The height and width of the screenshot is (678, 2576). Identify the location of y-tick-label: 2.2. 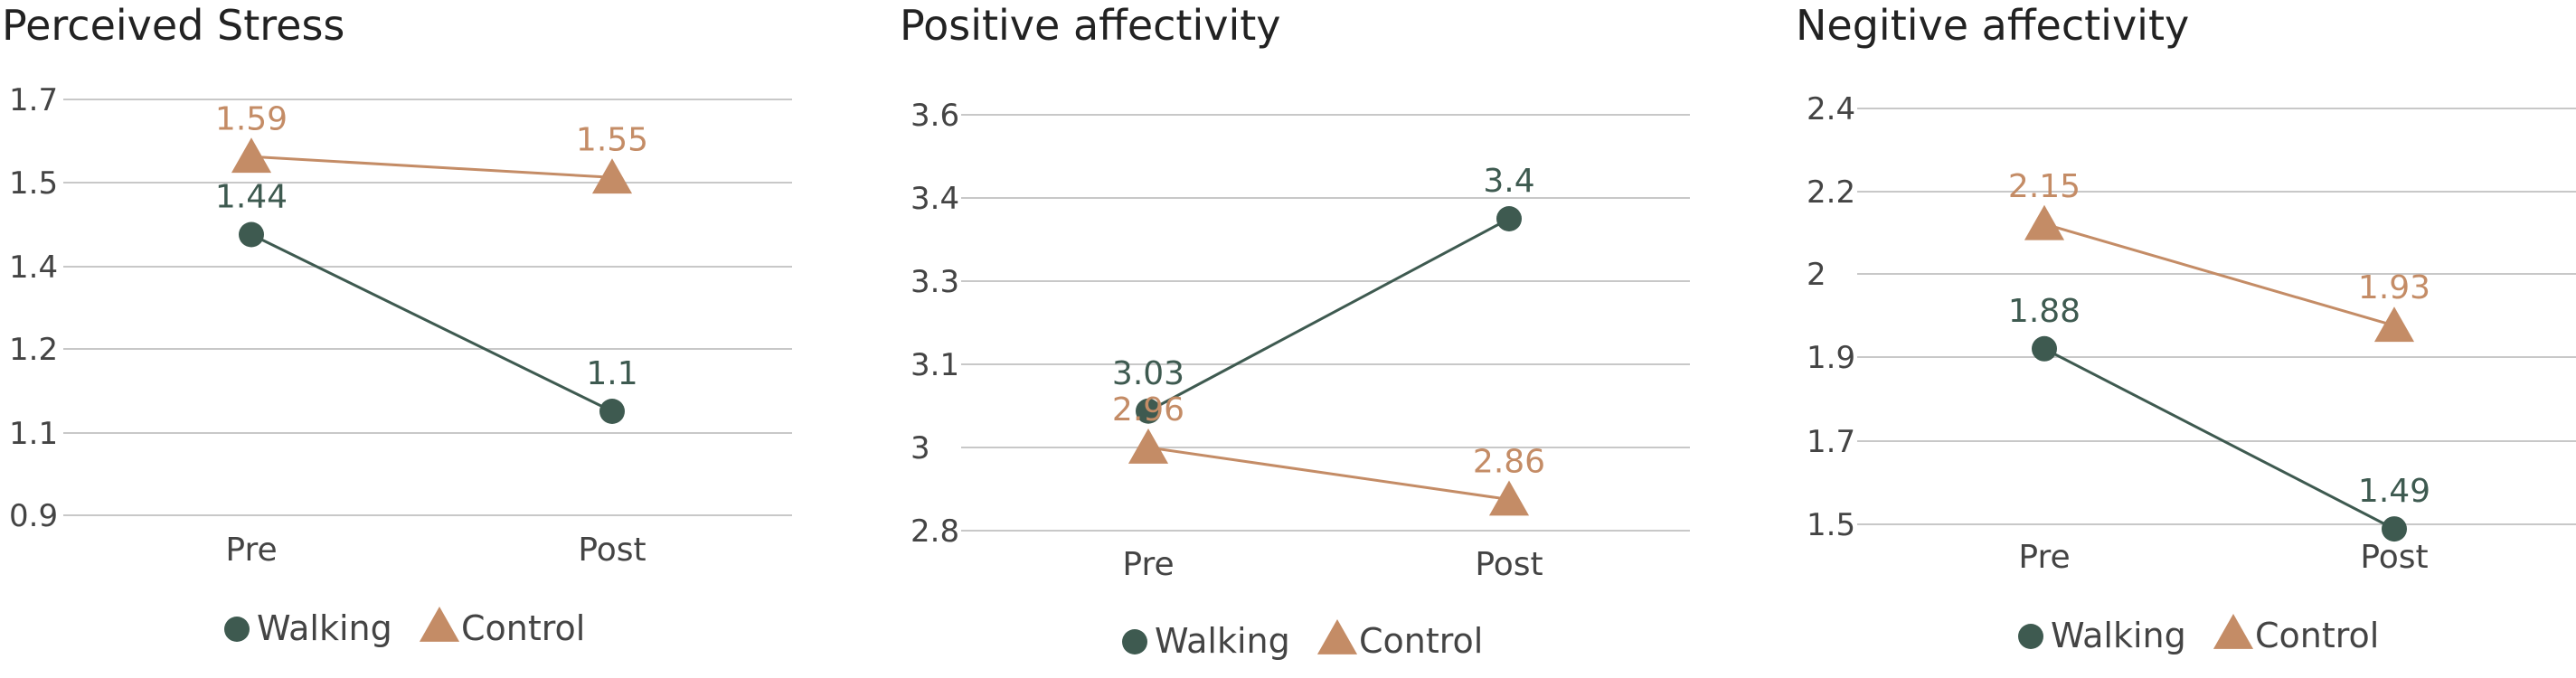
(1831, 192).